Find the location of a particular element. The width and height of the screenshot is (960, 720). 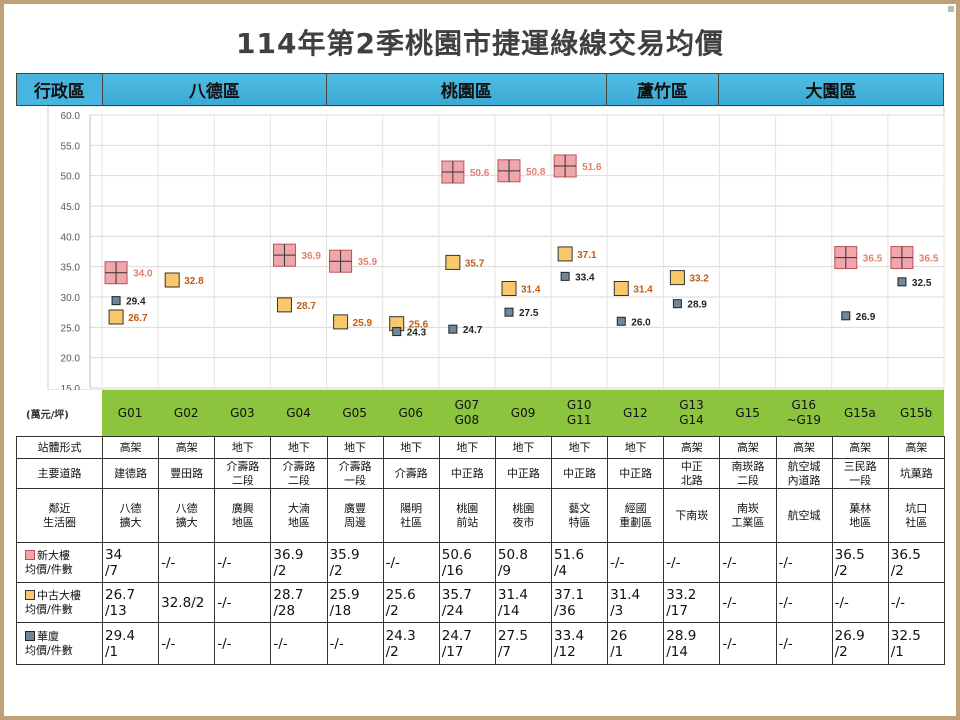

data-label-old: 26.0 is located at coordinates (641, 322).